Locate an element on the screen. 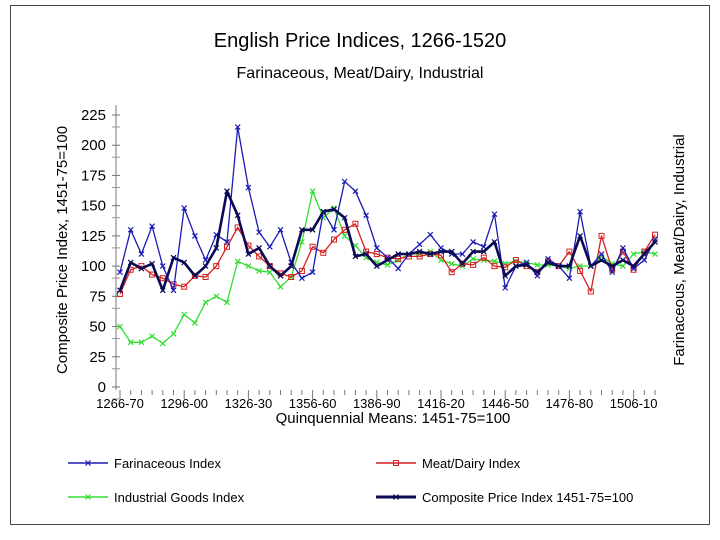 Image resolution: width=720 pixels, height=540 pixels. legend-item: Farinaceous Index is located at coordinates (144, 463).